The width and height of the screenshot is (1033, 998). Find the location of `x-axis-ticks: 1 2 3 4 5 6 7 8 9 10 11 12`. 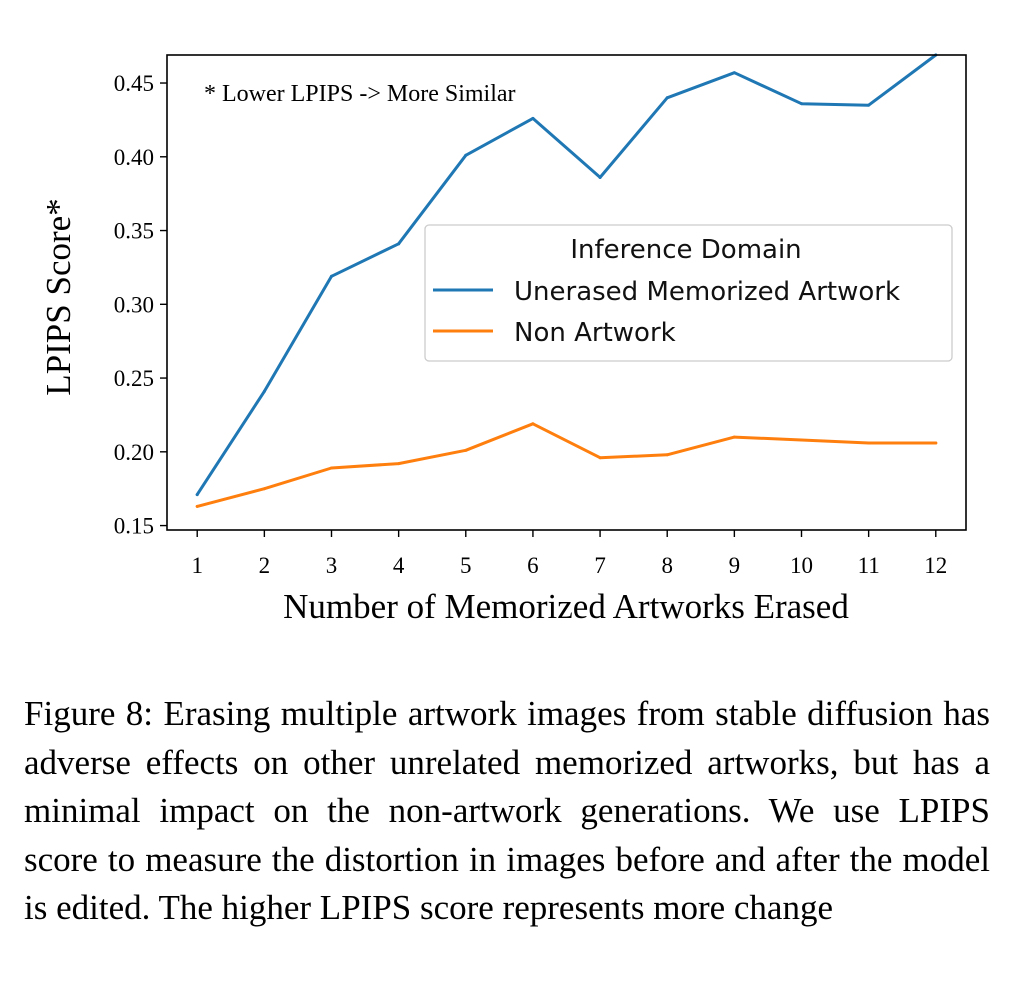

x-axis-ticks: 1 2 3 4 5 6 7 8 9 10 11 12 is located at coordinates (569, 554).